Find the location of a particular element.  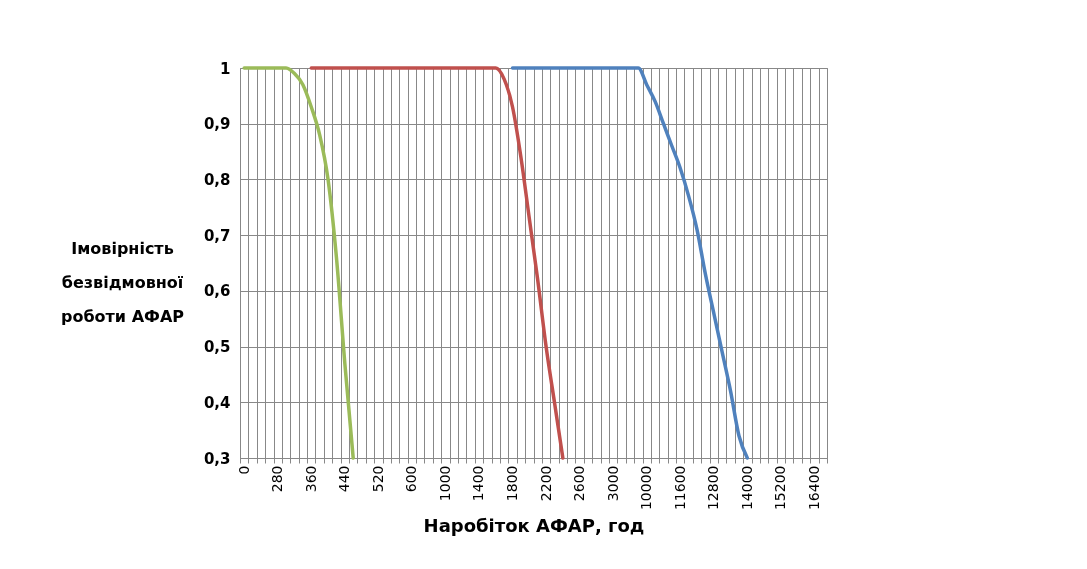

y-tick-label: 0,7 is located at coordinates (217, 235).